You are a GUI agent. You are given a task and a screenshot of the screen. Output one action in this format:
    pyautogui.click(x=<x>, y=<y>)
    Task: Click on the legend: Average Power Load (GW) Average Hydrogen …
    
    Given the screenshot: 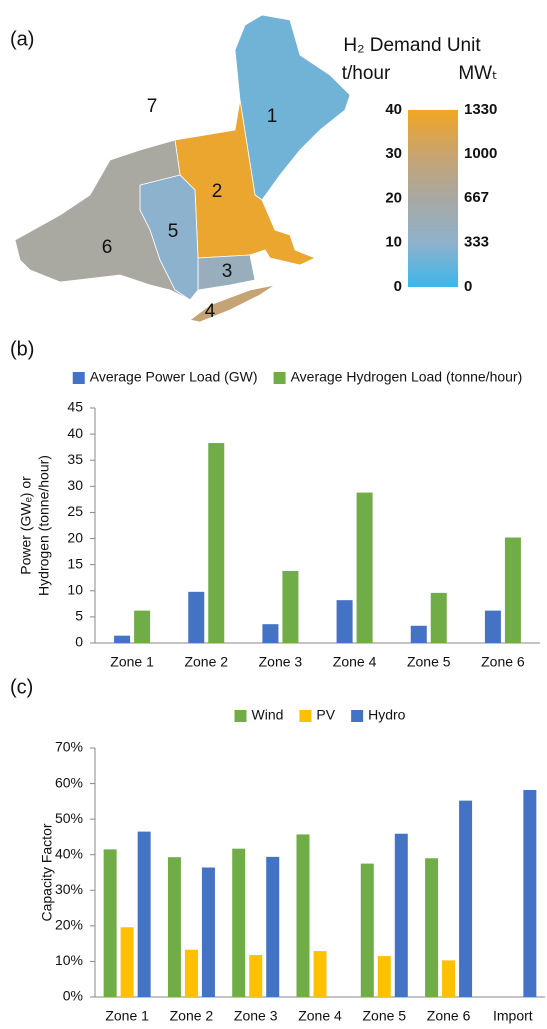 What is the action you would take?
    pyautogui.click(x=297, y=377)
    